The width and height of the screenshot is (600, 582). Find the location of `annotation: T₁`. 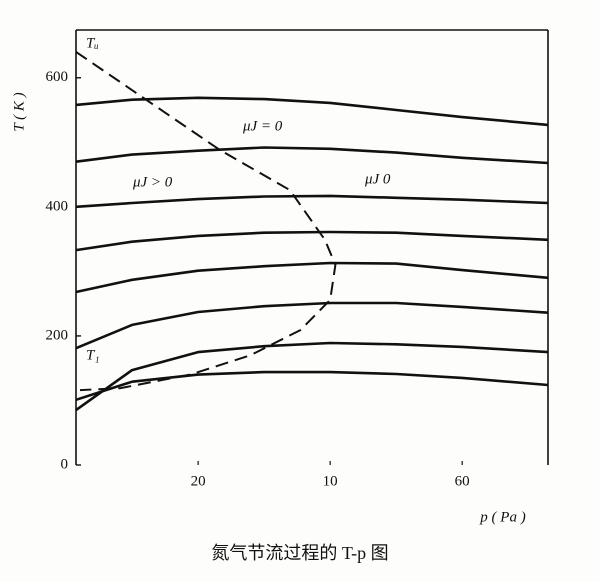

annotation: T₁ is located at coordinates (93, 355).